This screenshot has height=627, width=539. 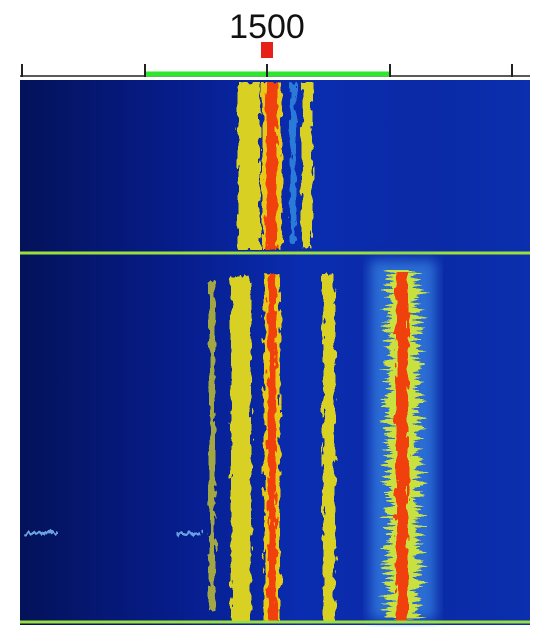 What do you see at coordinates (267, 50) in the screenshot?
I see `frequency-marker` at bounding box center [267, 50].